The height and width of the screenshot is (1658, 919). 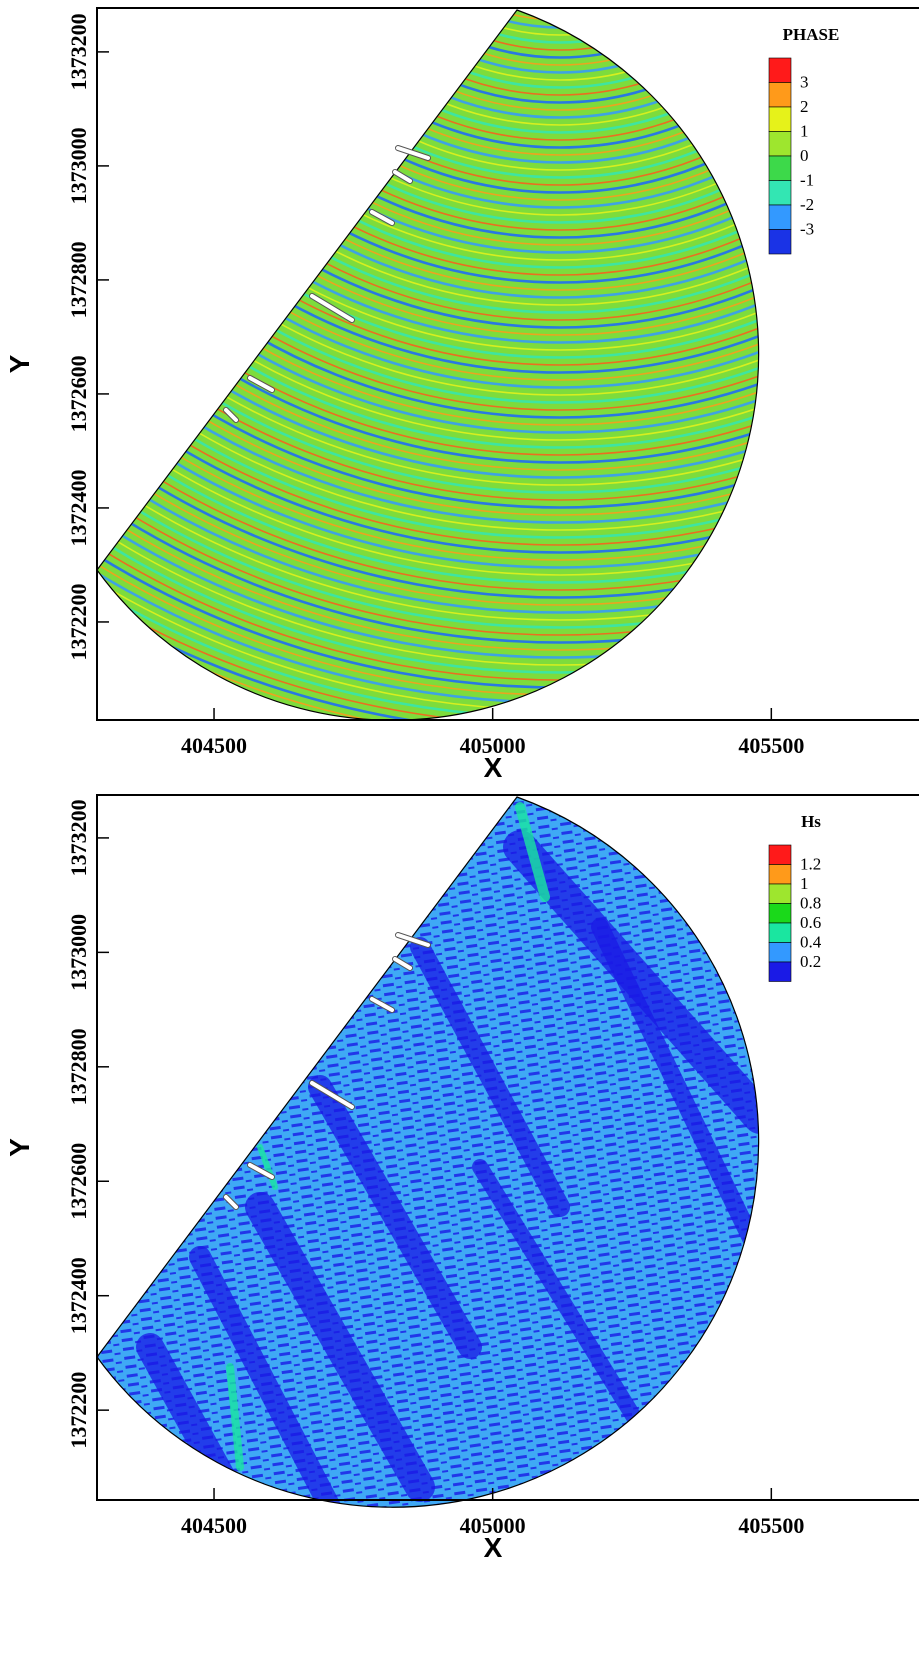 I want to click on legend-label: 0.6, so click(x=810, y=922).